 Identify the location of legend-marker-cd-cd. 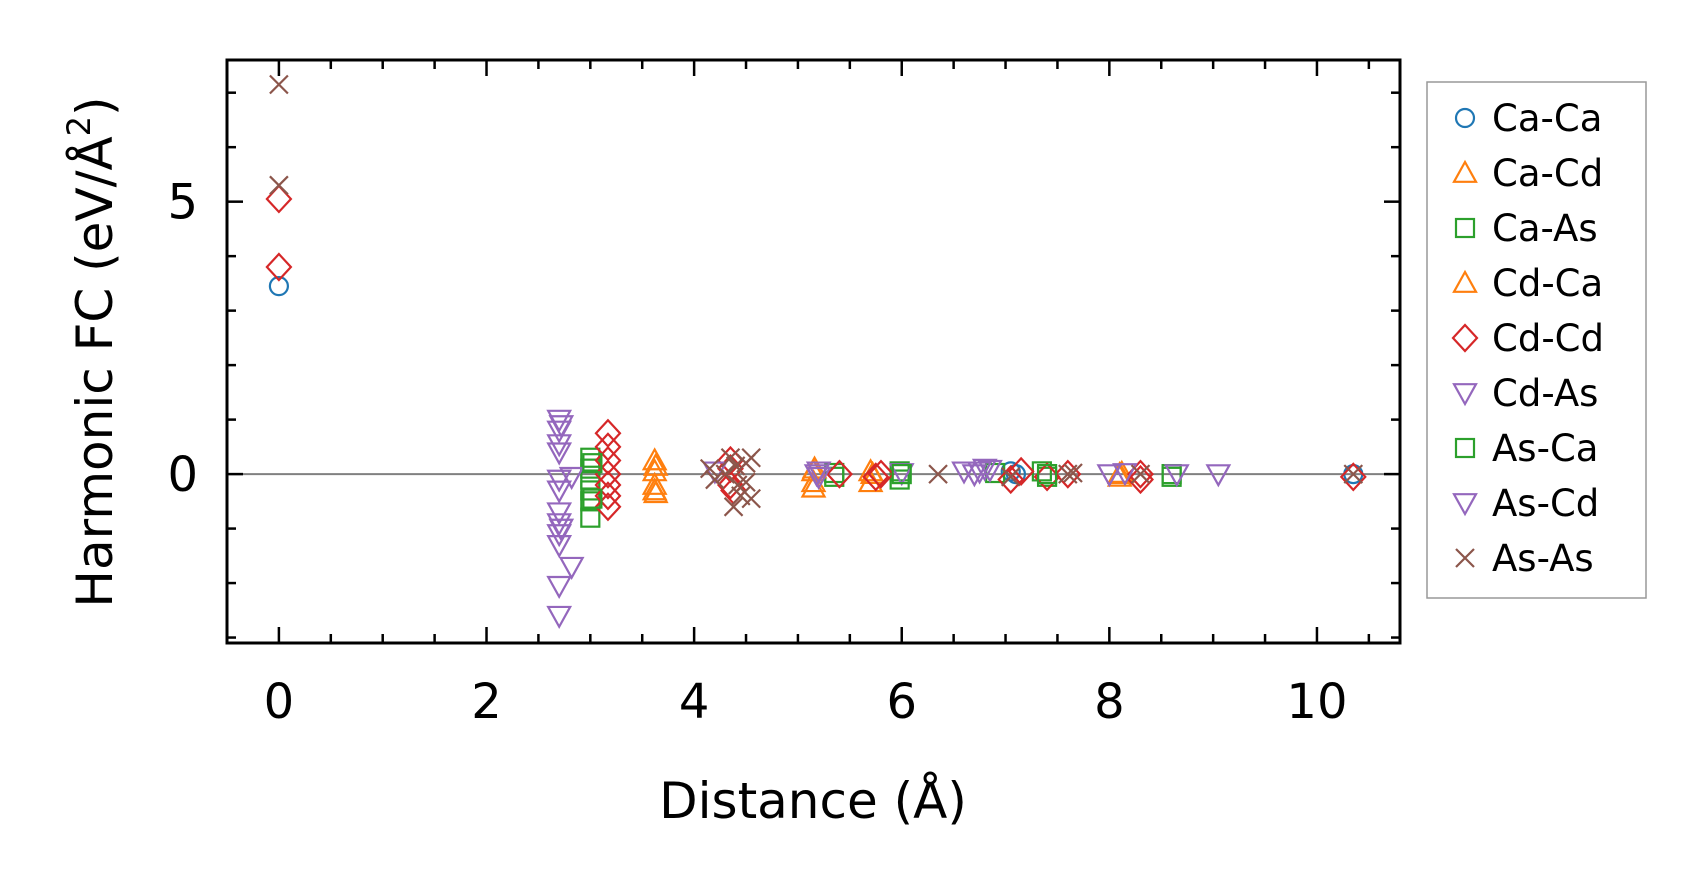
(1465, 338).